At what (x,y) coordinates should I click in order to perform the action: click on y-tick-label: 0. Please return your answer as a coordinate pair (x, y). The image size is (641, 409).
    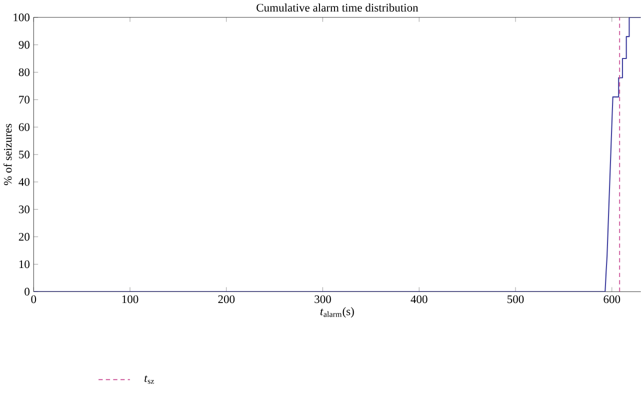
    Looking at the image, I should click on (27, 292).